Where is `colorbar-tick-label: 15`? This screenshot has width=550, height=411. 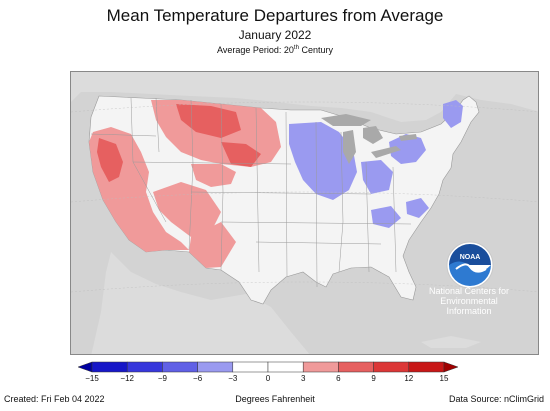
colorbar-tick-label: 15 is located at coordinates (444, 378).